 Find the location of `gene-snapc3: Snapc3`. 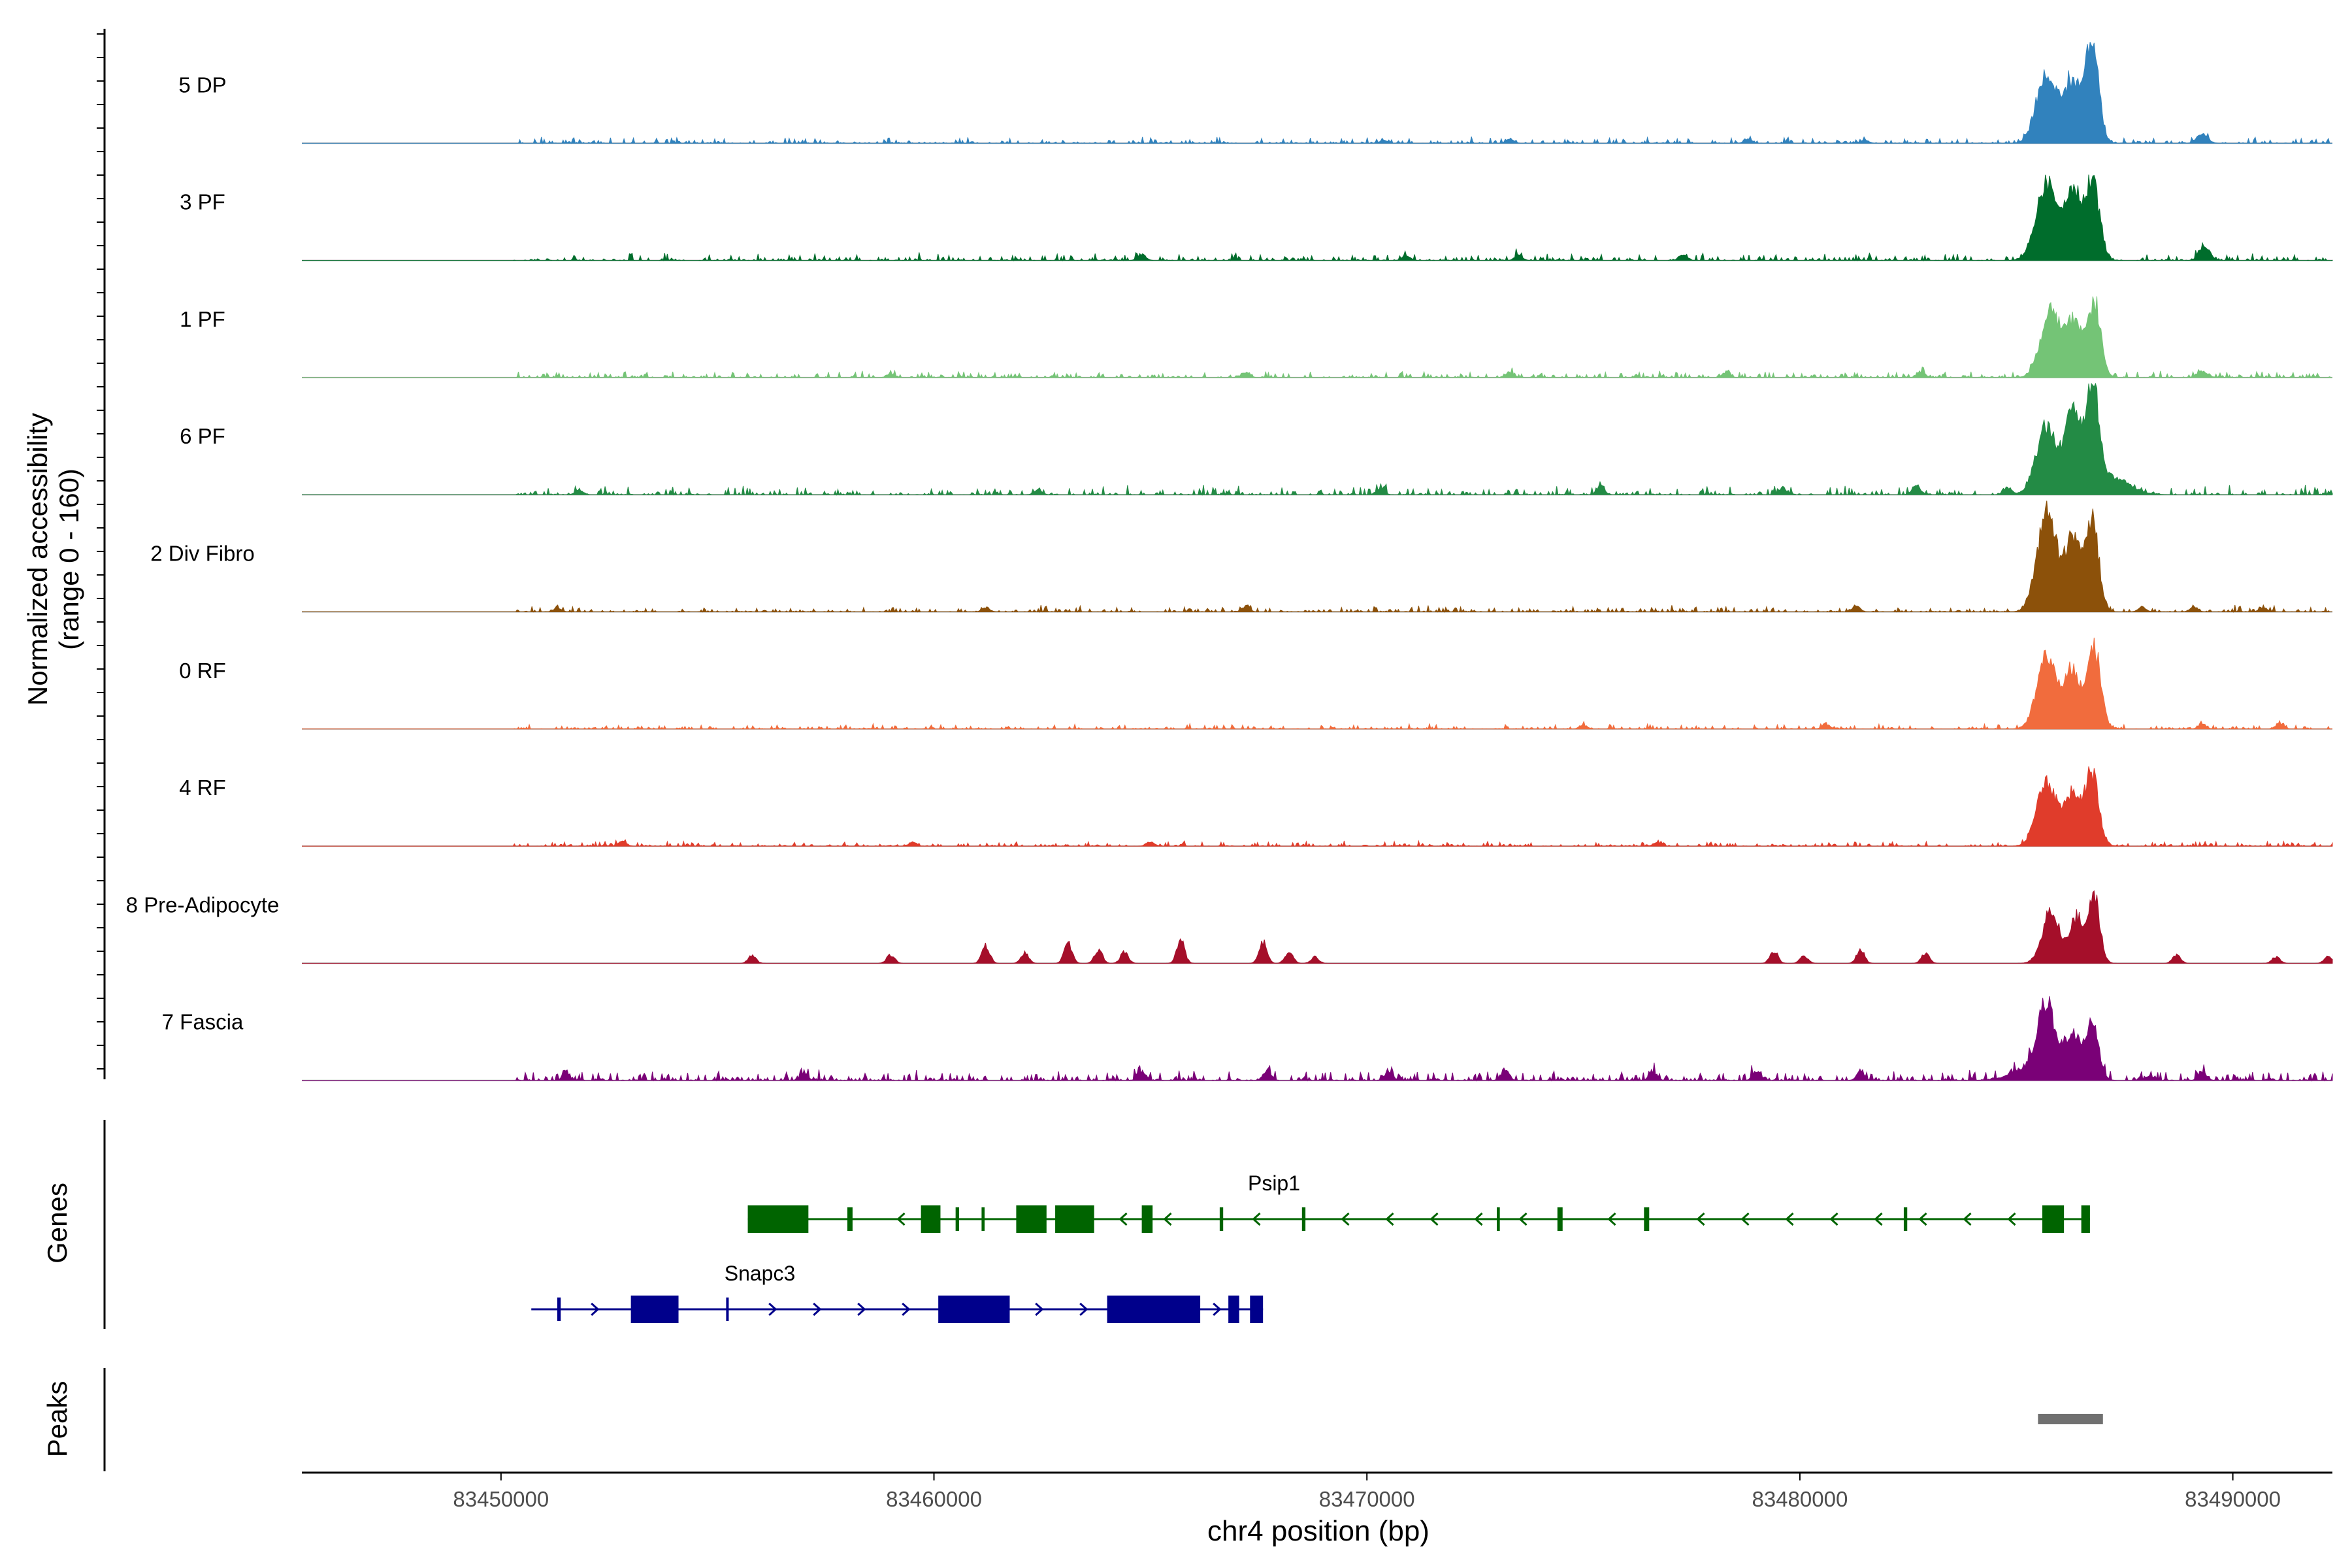

gene-snapc3: Snapc3 is located at coordinates (897, 1292).